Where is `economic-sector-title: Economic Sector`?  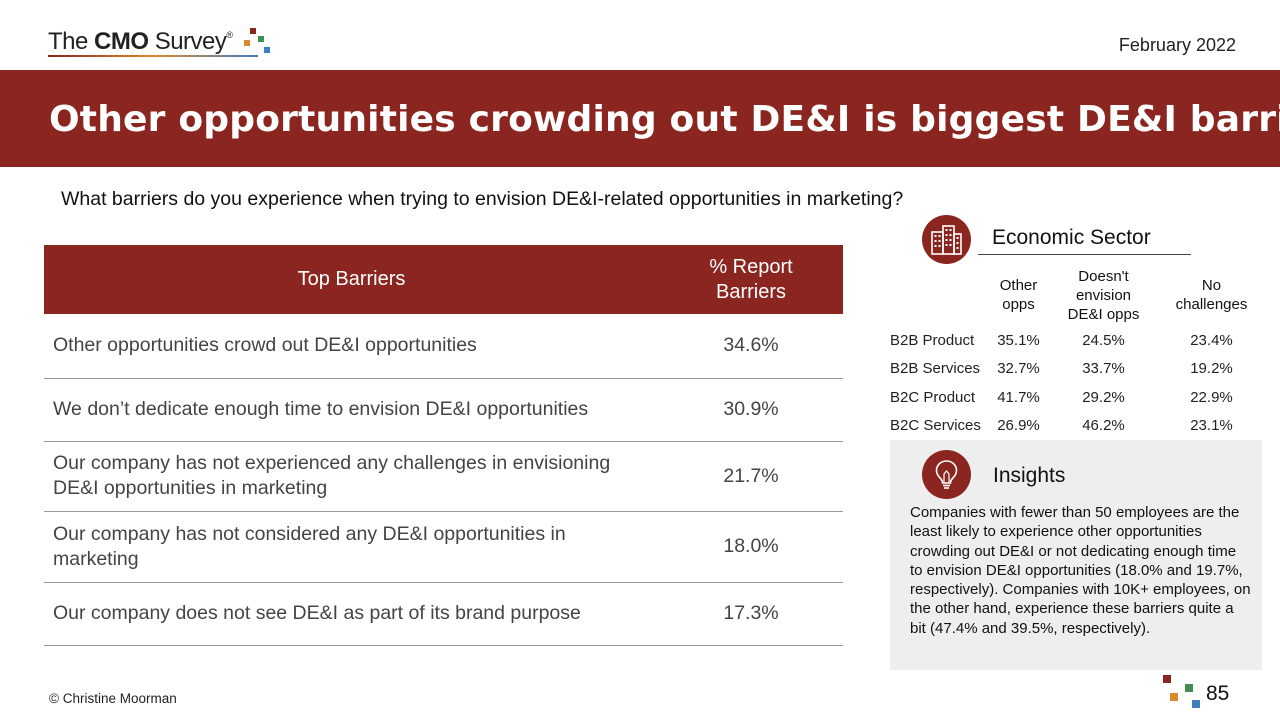
economic-sector-title: Economic Sector is located at coordinates (1071, 237).